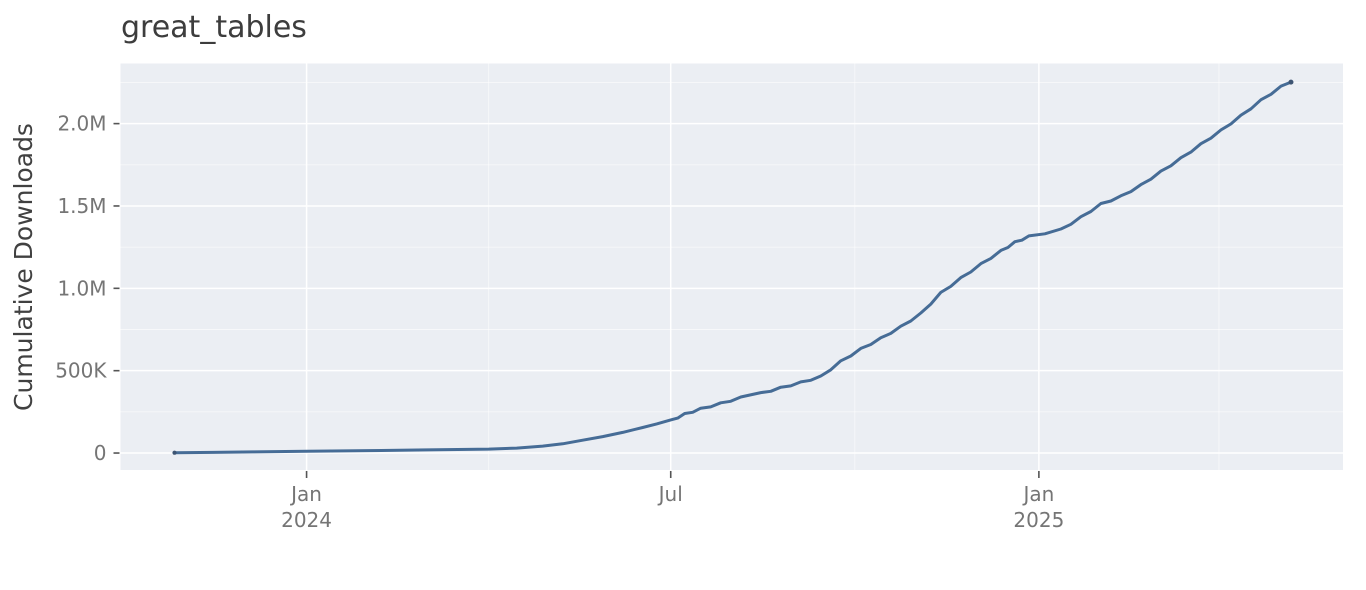  Describe the element at coordinates (1038, 520) in the screenshot. I see `x-tick-sublabel: 2025` at that location.